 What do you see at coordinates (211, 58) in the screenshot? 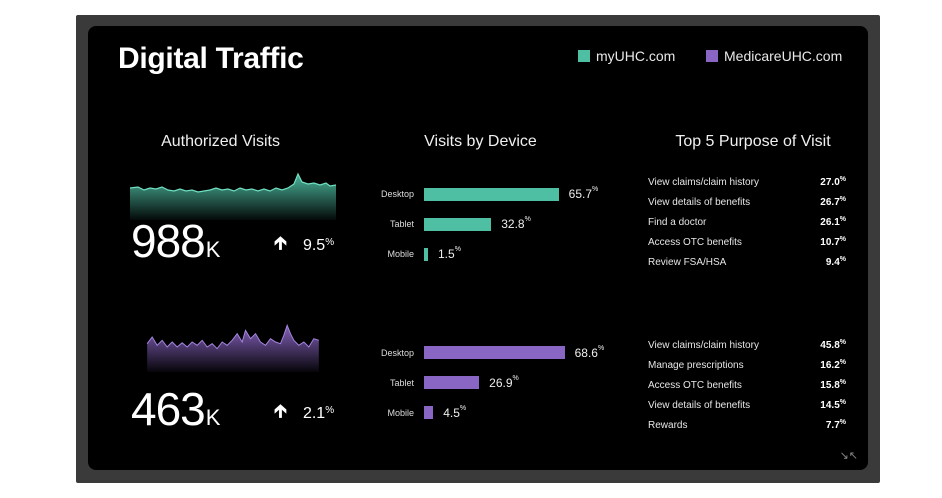
I see `page-title: Digital Traffic` at bounding box center [211, 58].